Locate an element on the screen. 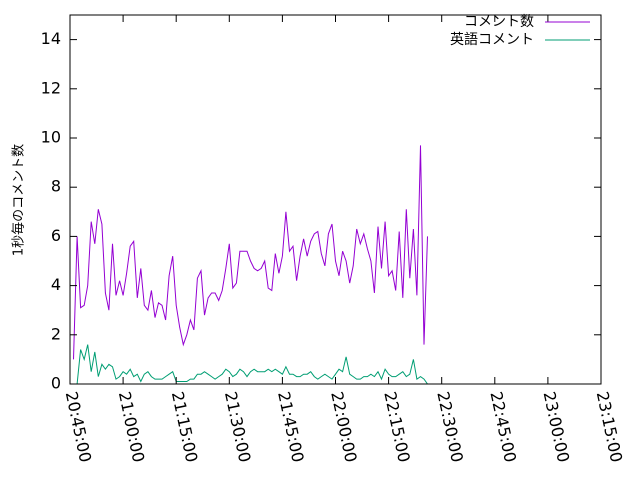  y-tick-label: 10 is located at coordinates (51, 137).